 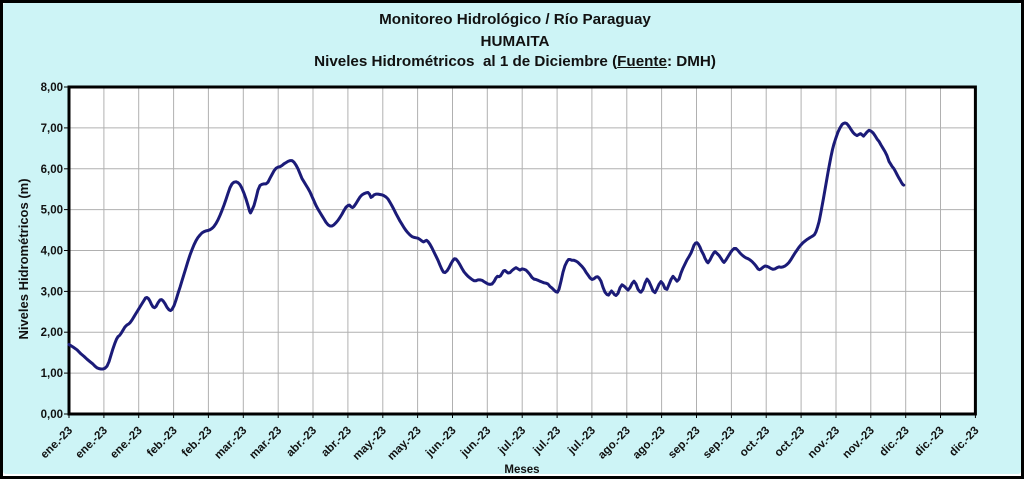 I want to click on svg-text: 5,00, so click(x=52, y=211).